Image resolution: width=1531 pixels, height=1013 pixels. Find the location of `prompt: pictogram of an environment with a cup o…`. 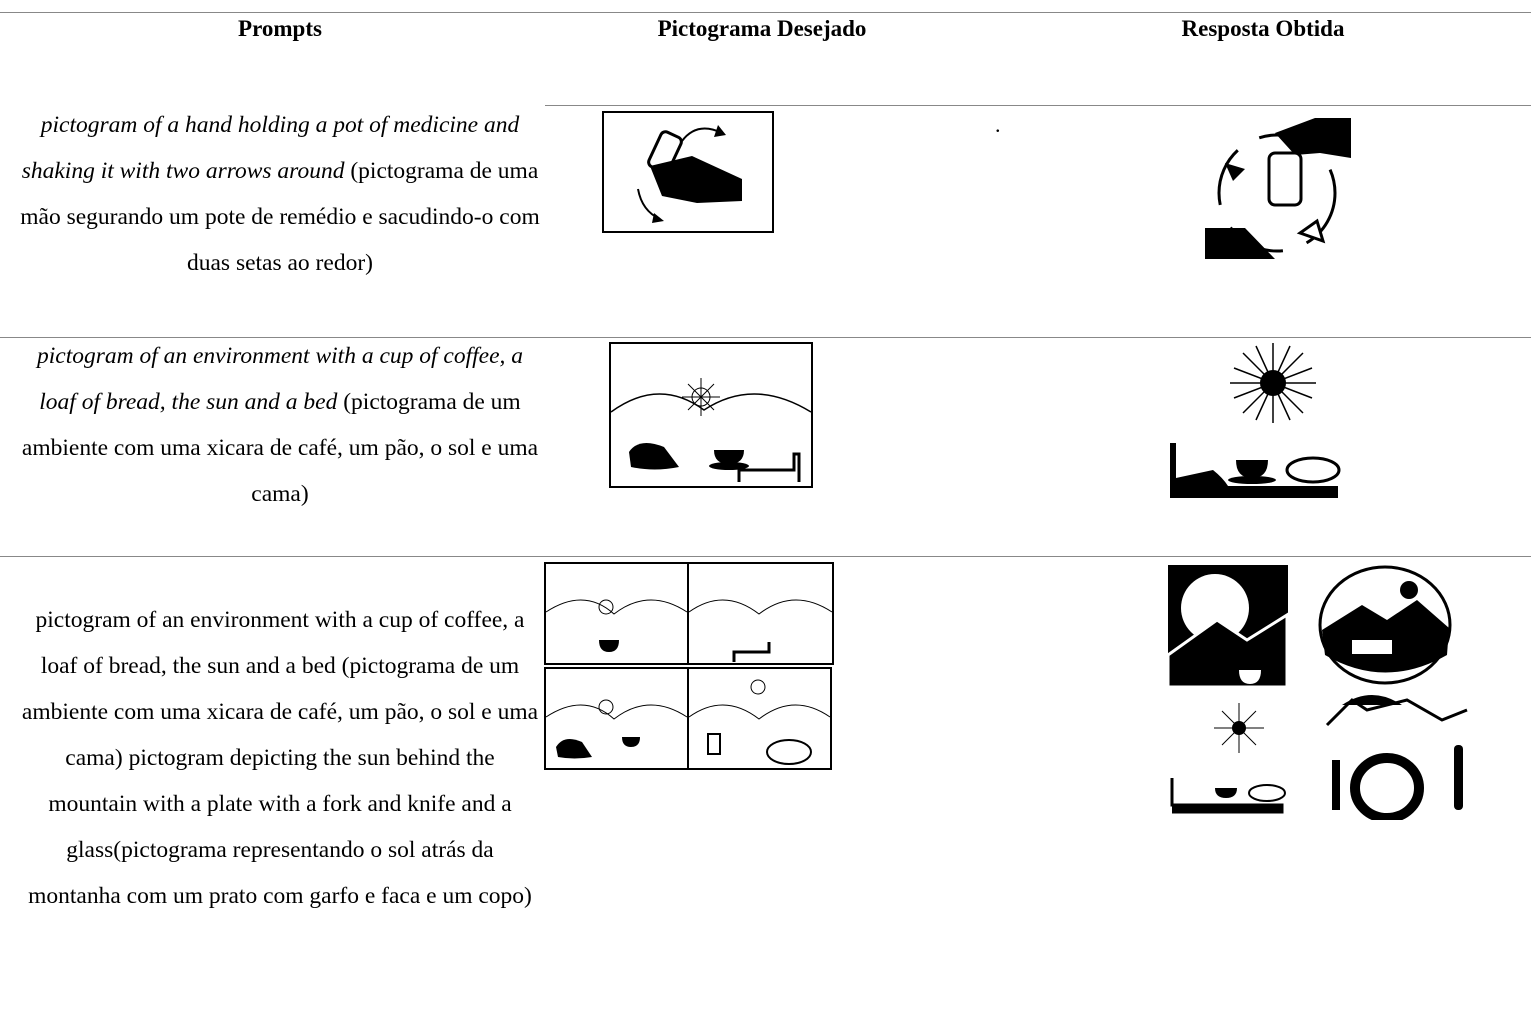

prompt: pictogram of an environment with a cup o… is located at coordinates (280, 758).